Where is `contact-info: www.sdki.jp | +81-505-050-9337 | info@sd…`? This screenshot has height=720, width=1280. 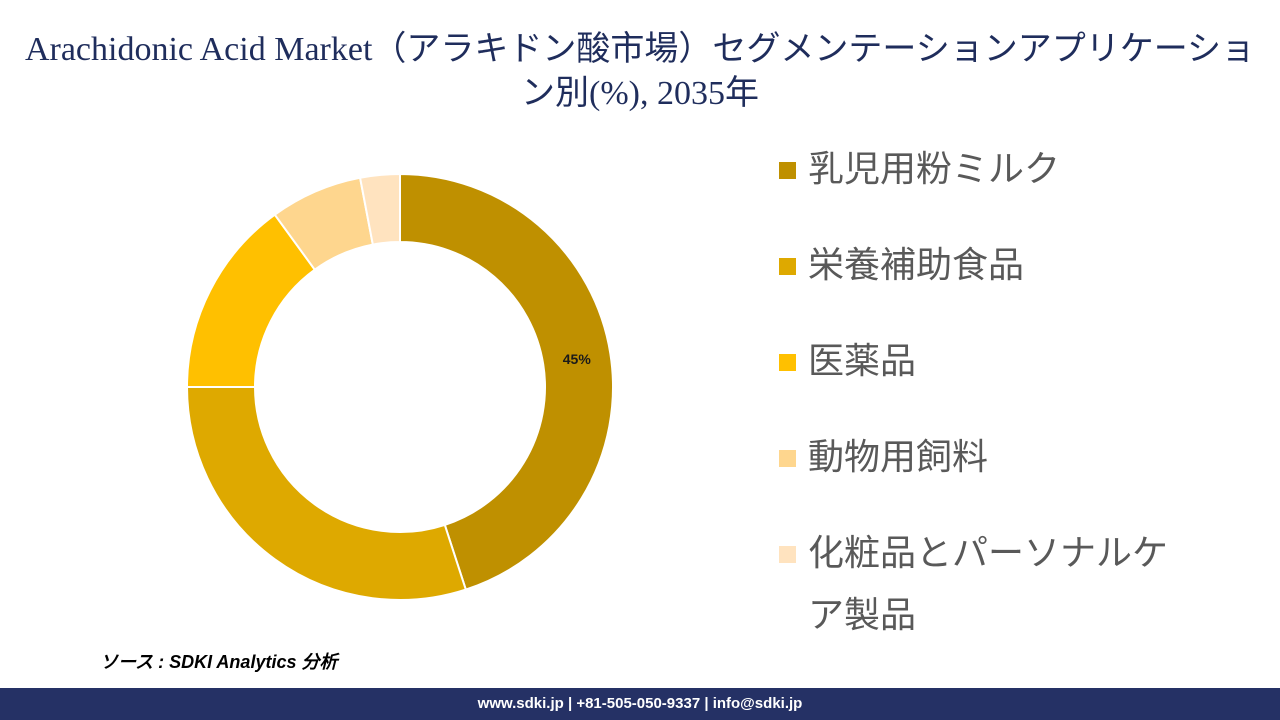
contact-info: www.sdki.jp | +81-505-050-9337 | info@sd… is located at coordinates (640, 703).